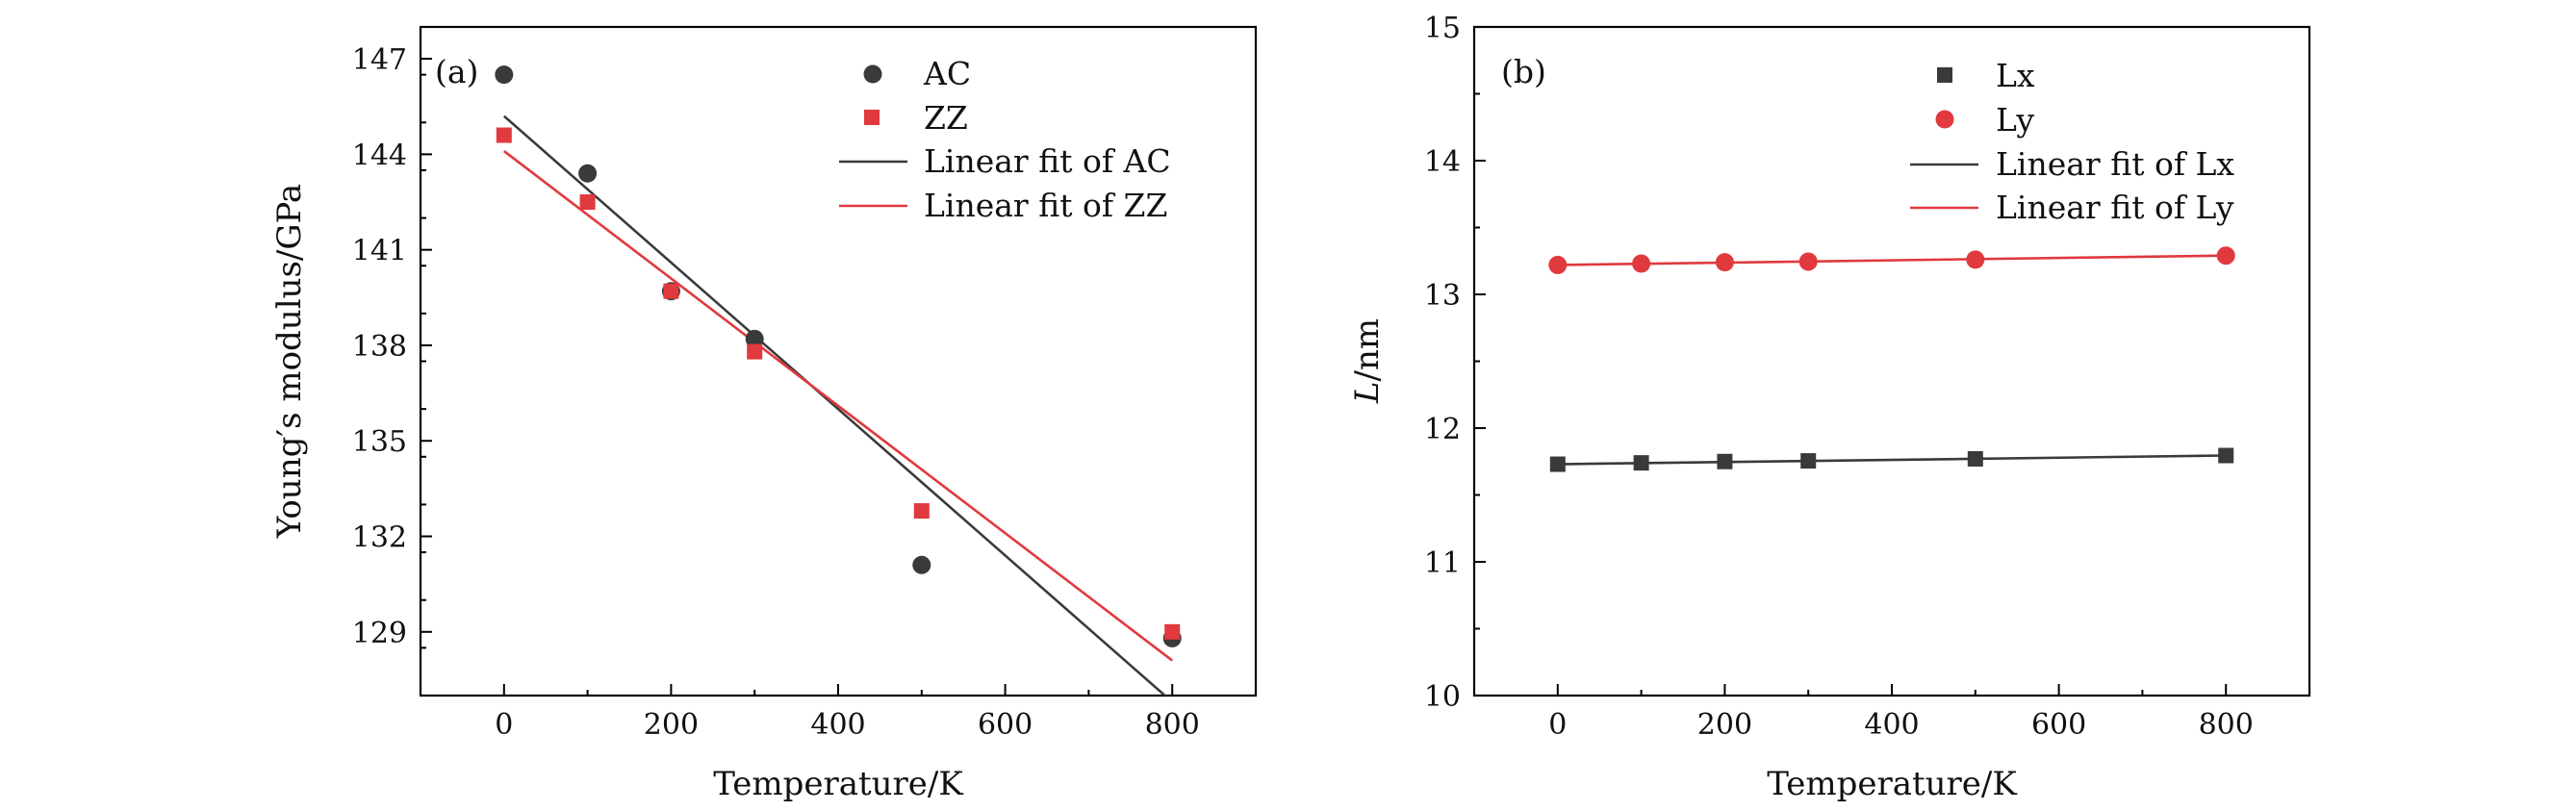 This screenshot has width=2576, height=811. What do you see at coordinates (1005, 725) in the screenshot?
I see `panel-a-x-tick-label: 600` at bounding box center [1005, 725].